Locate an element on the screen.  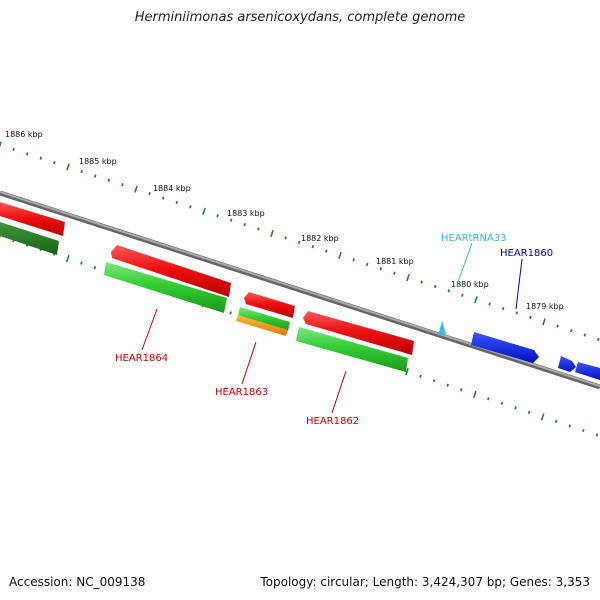
tick-label-1883: 1883 kbp is located at coordinates (246, 213).